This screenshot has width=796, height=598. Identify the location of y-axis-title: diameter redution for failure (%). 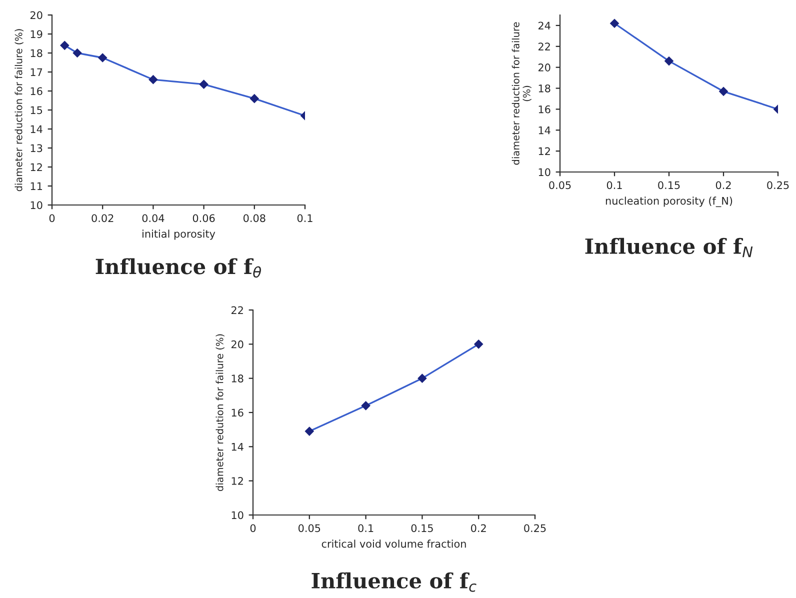
(220, 412).